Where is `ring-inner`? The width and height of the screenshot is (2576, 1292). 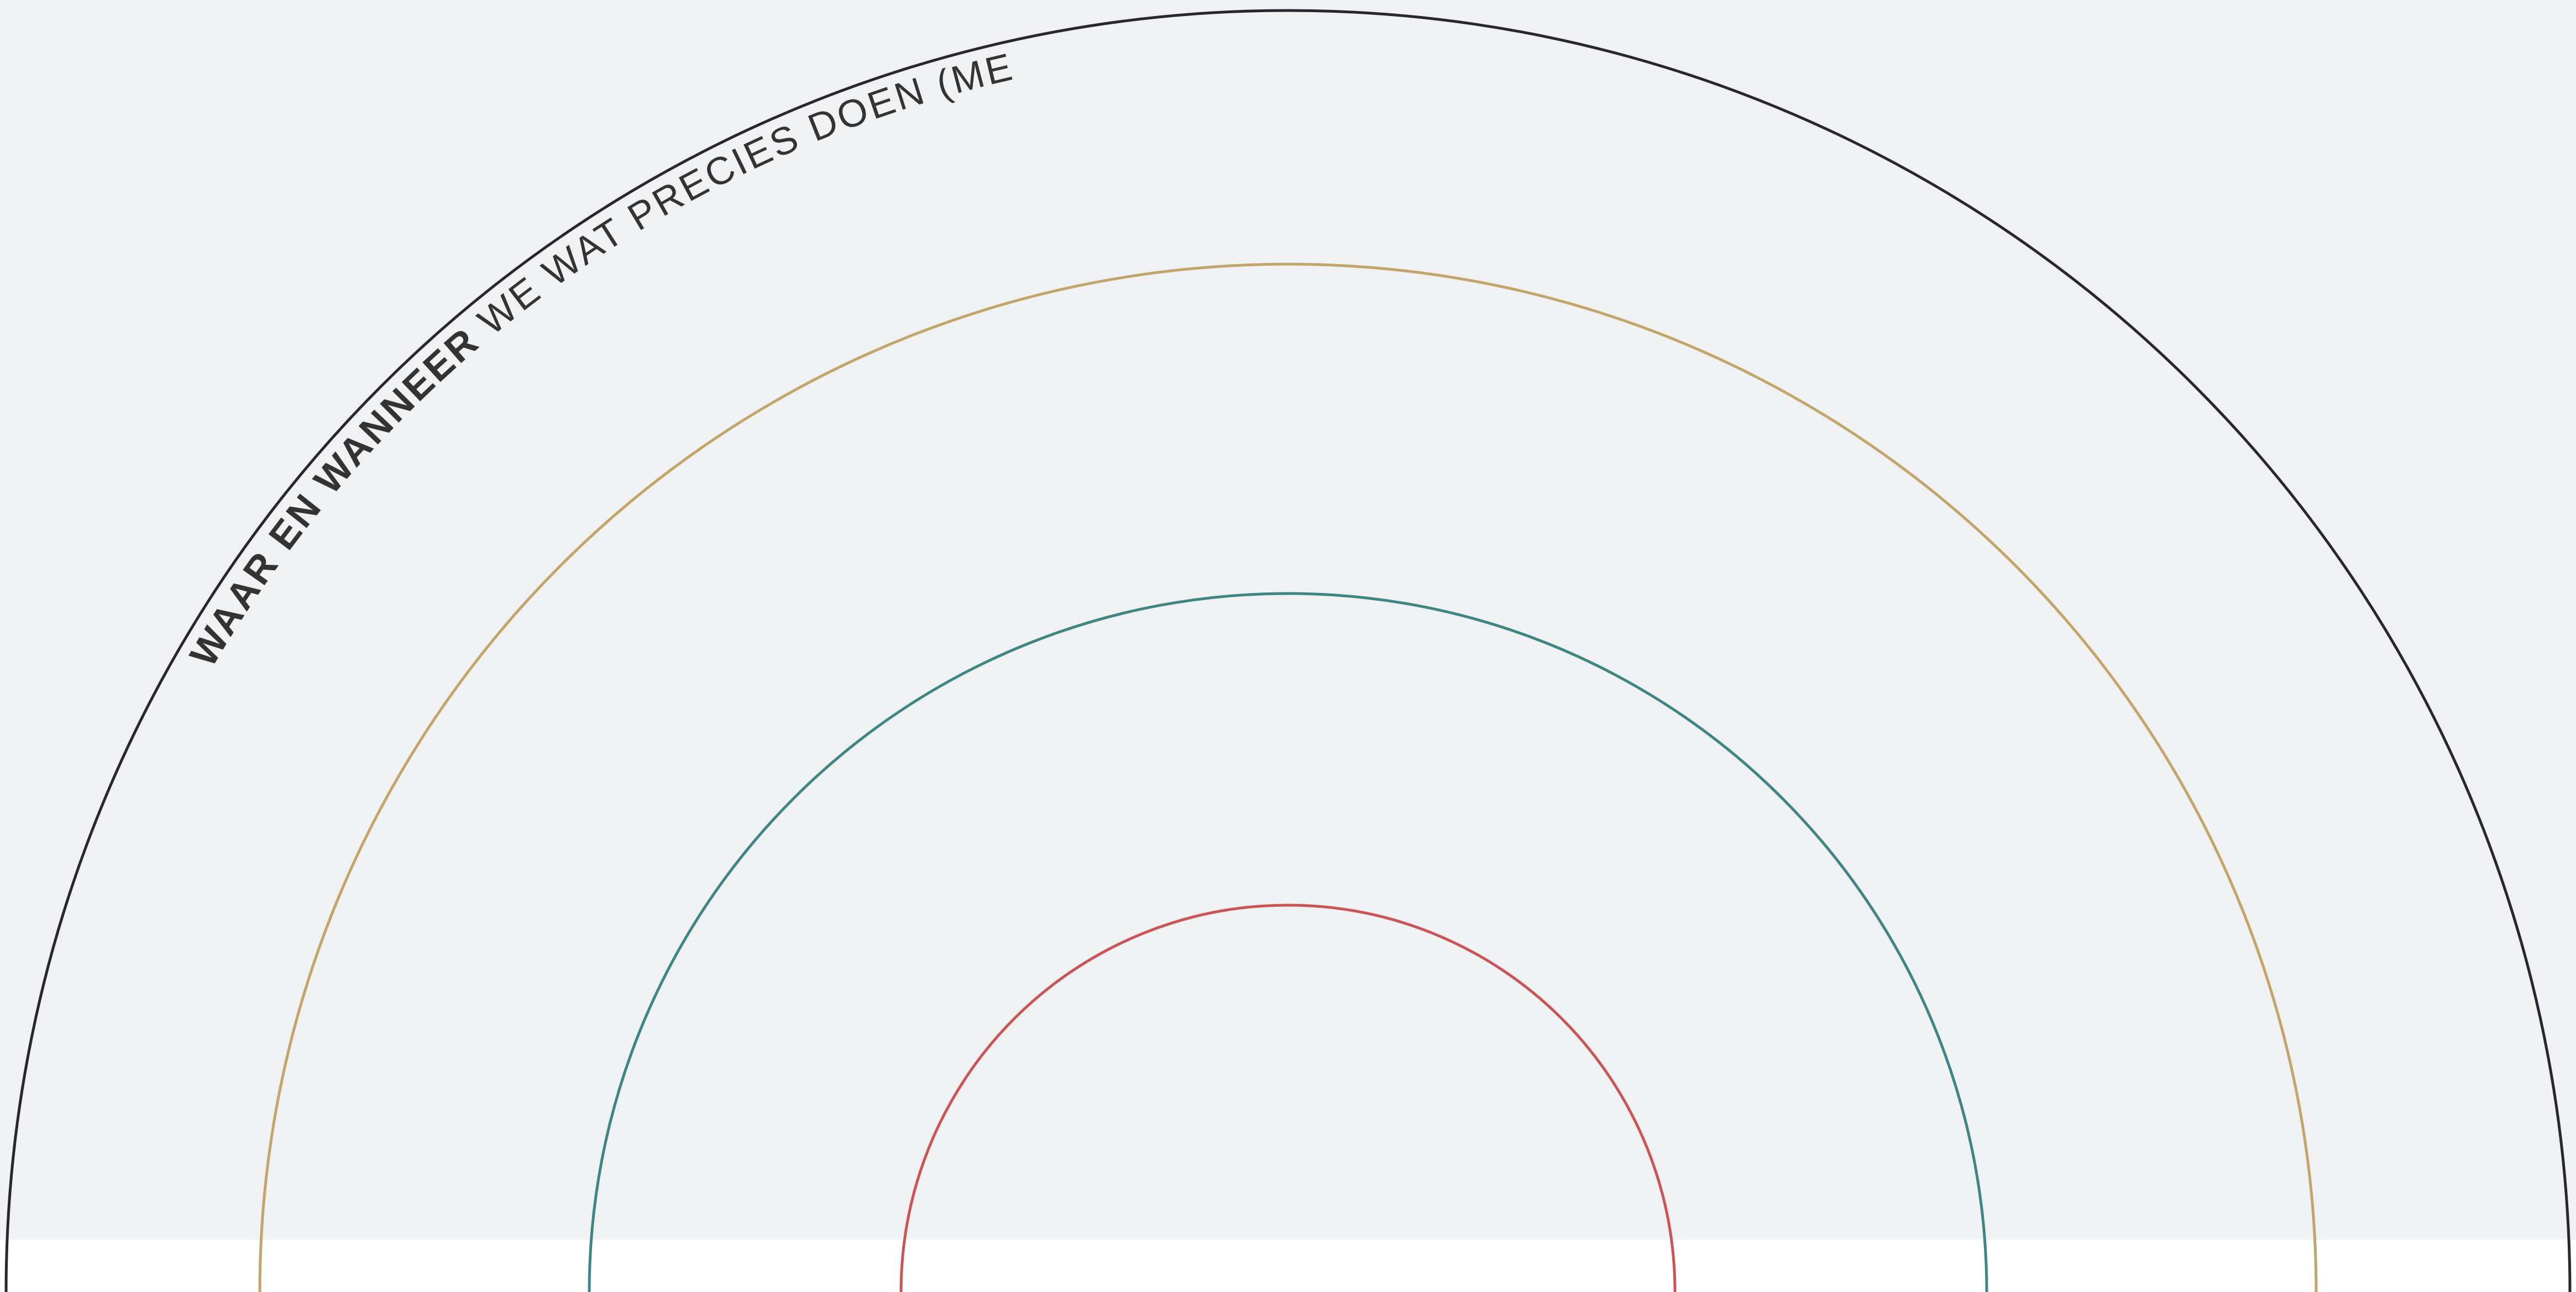 ring-inner is located at coordinates (1288, 1098).